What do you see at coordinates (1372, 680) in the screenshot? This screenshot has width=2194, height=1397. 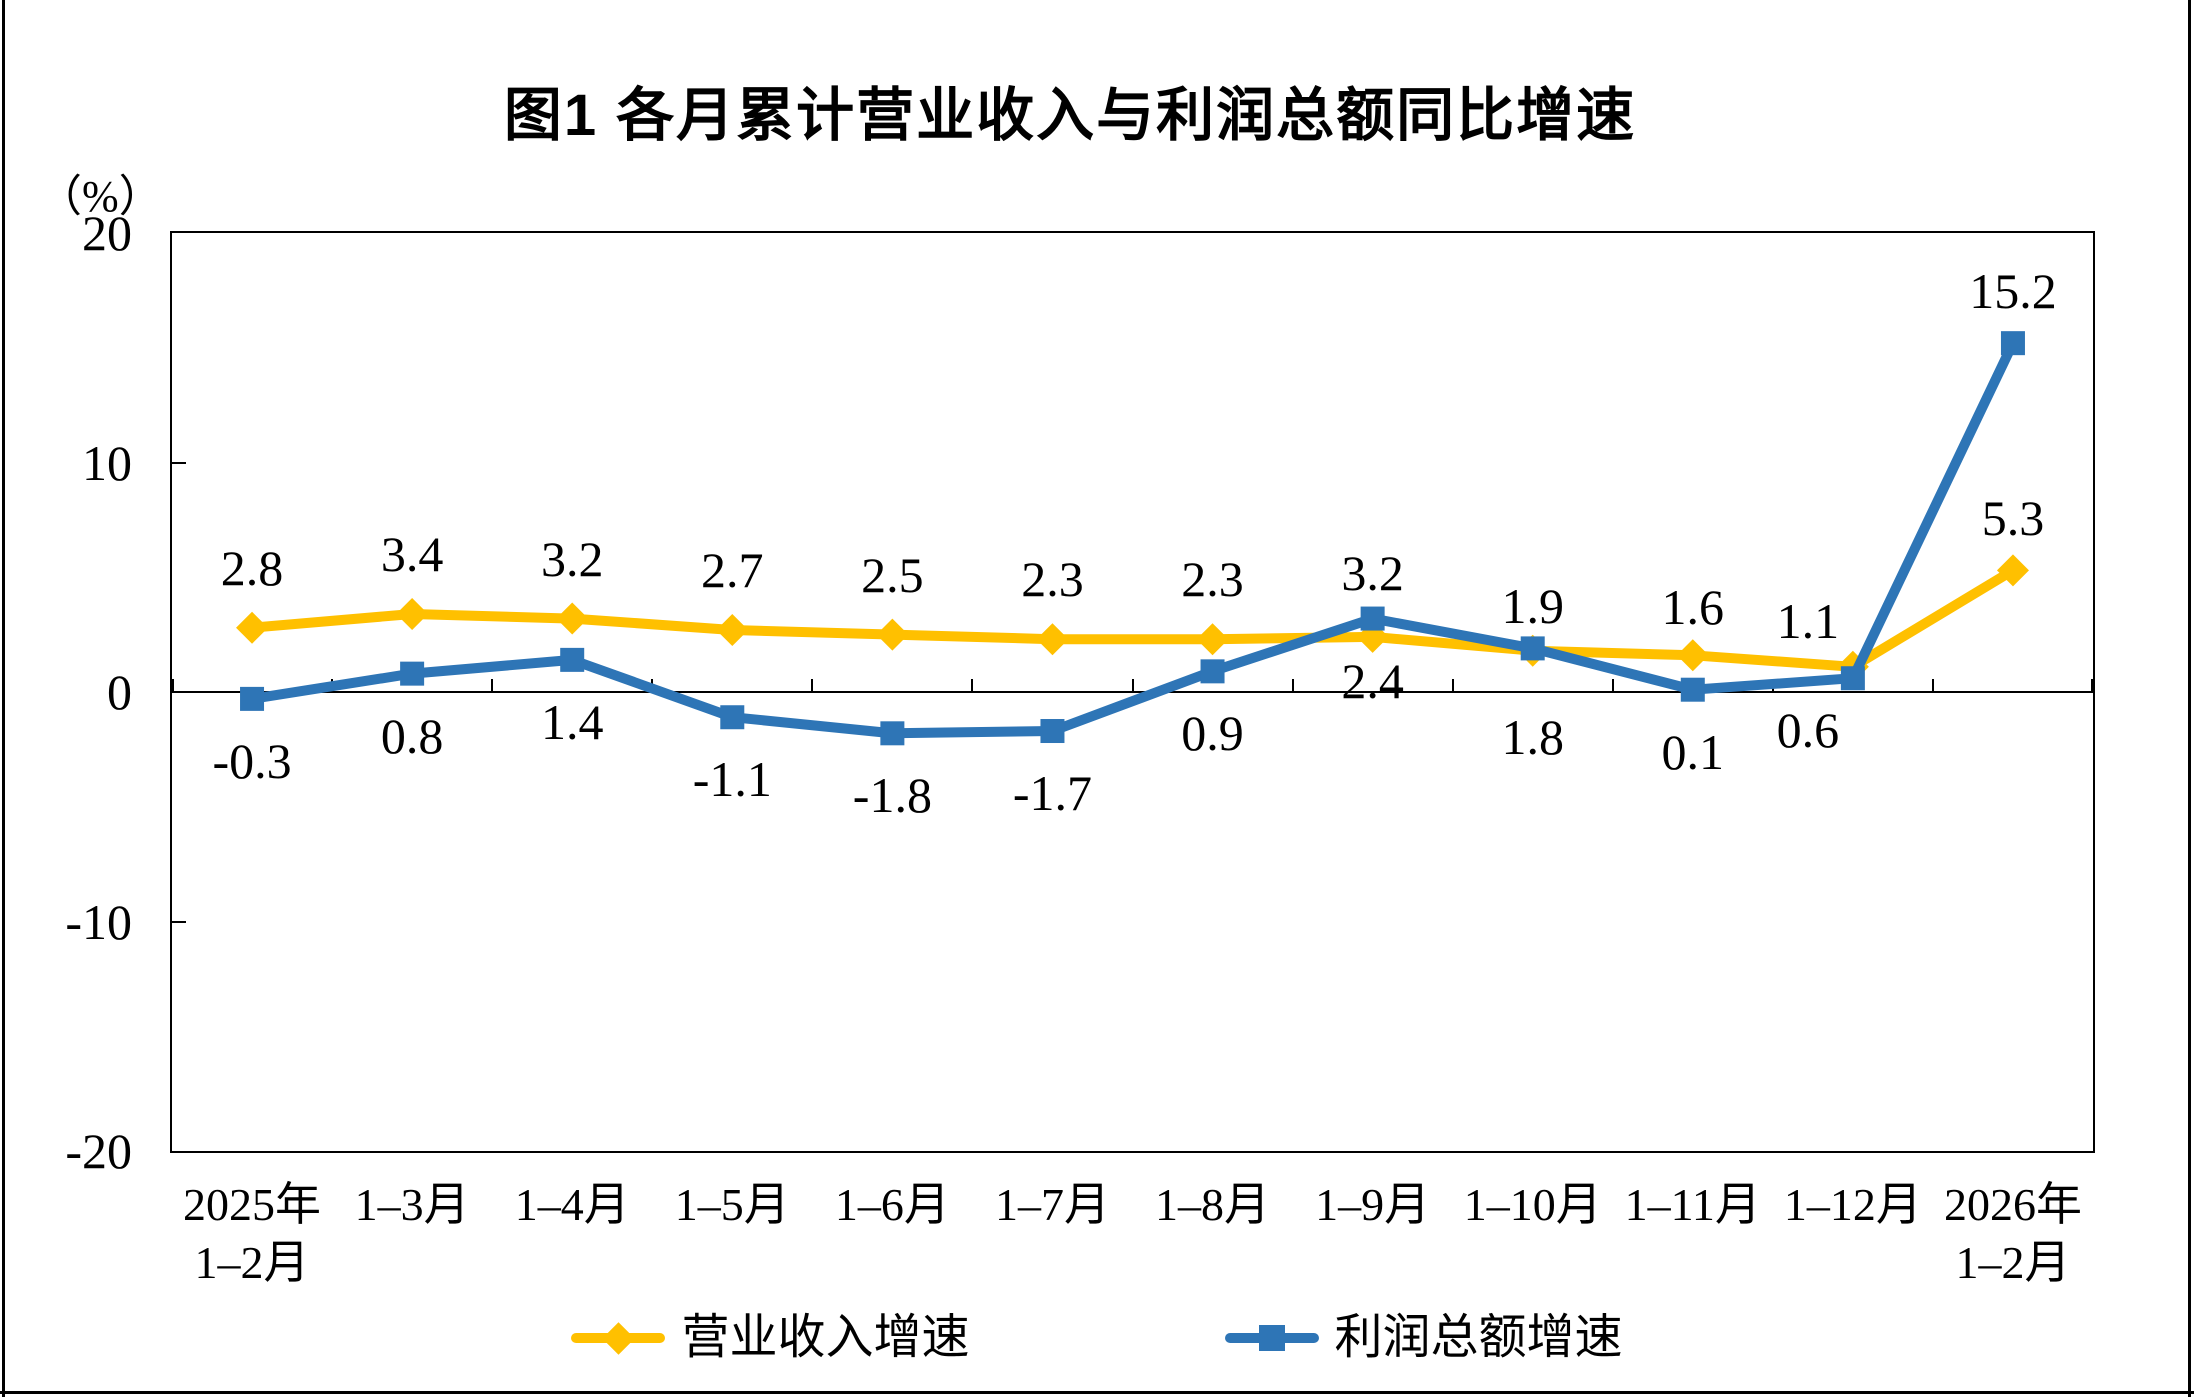 I see `data-label-series-0: 2.4` at bounding box center [1372, 680].